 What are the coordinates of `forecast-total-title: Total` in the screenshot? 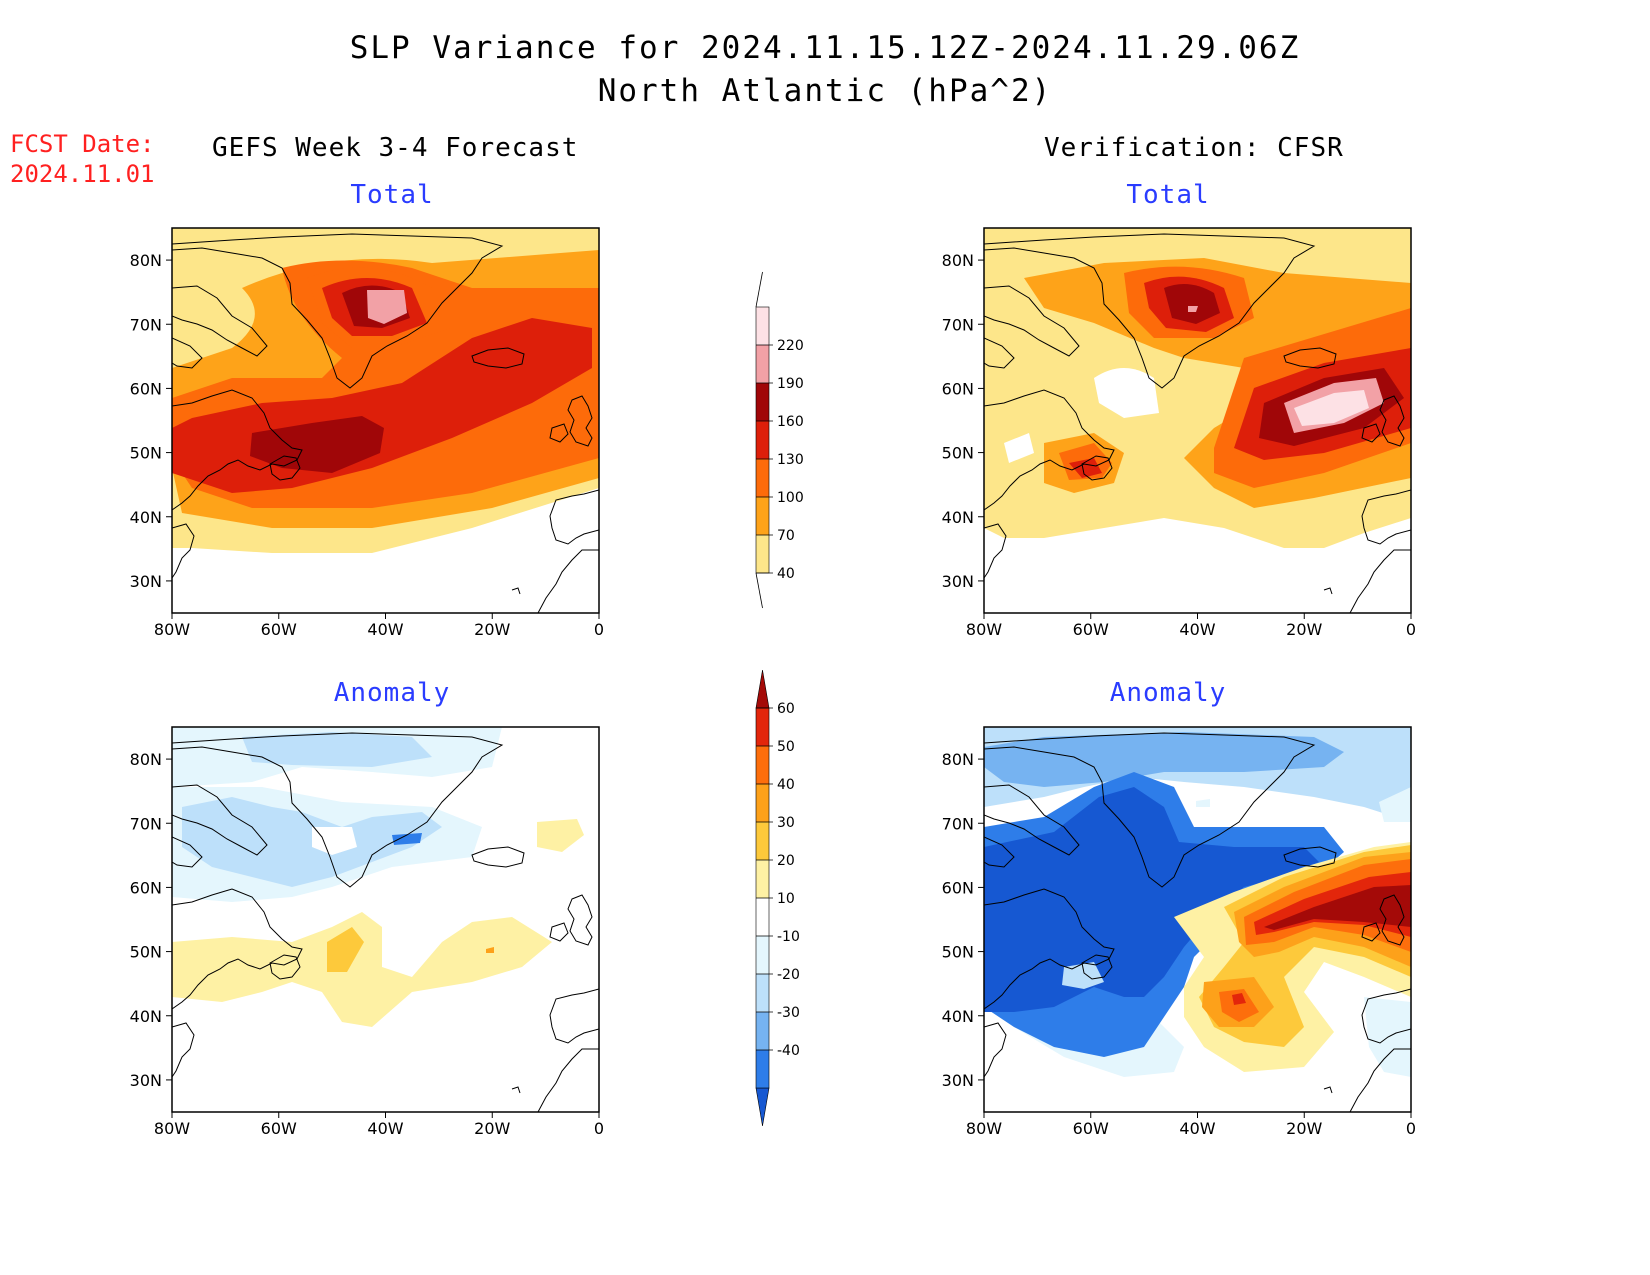 It's located at (392, 195).